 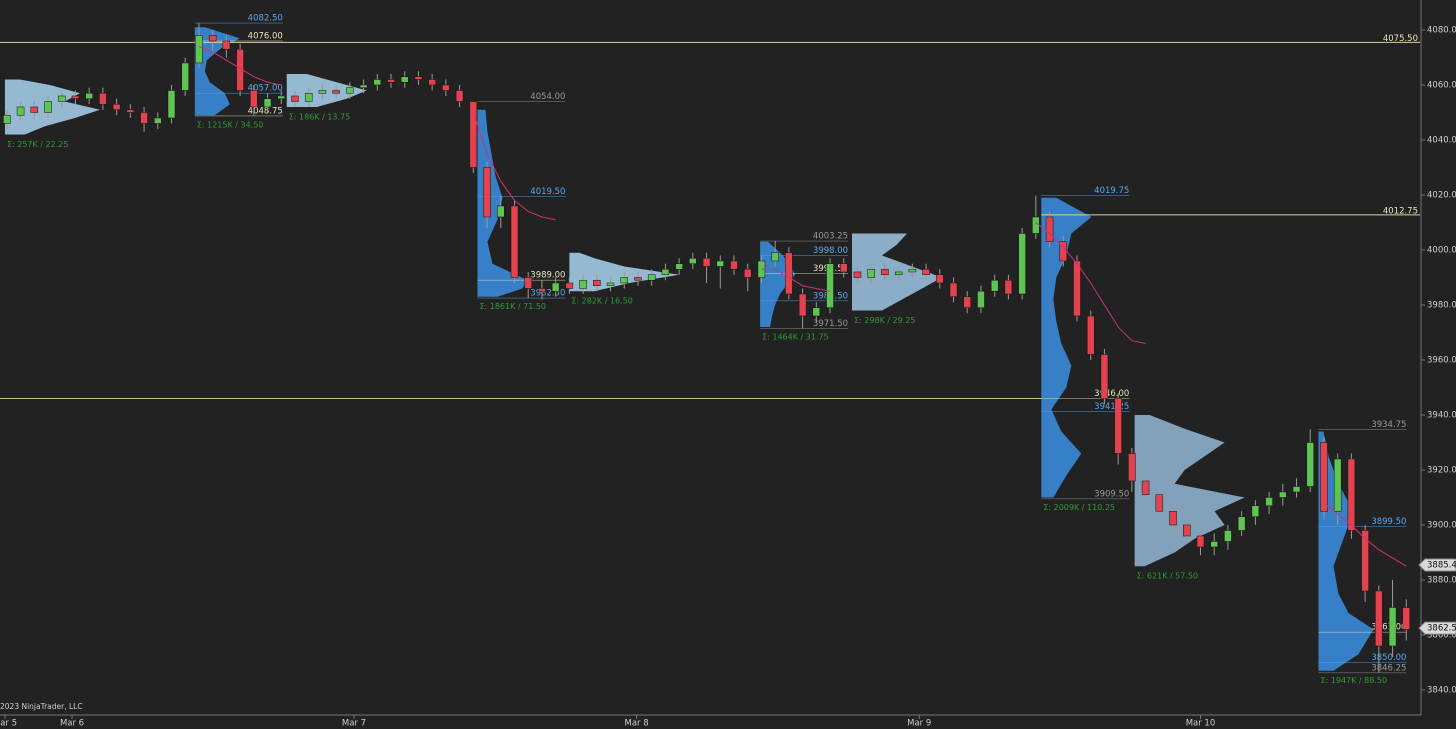 I want to click on profile-level-label: 4048.75, so click(x=265, y=111).